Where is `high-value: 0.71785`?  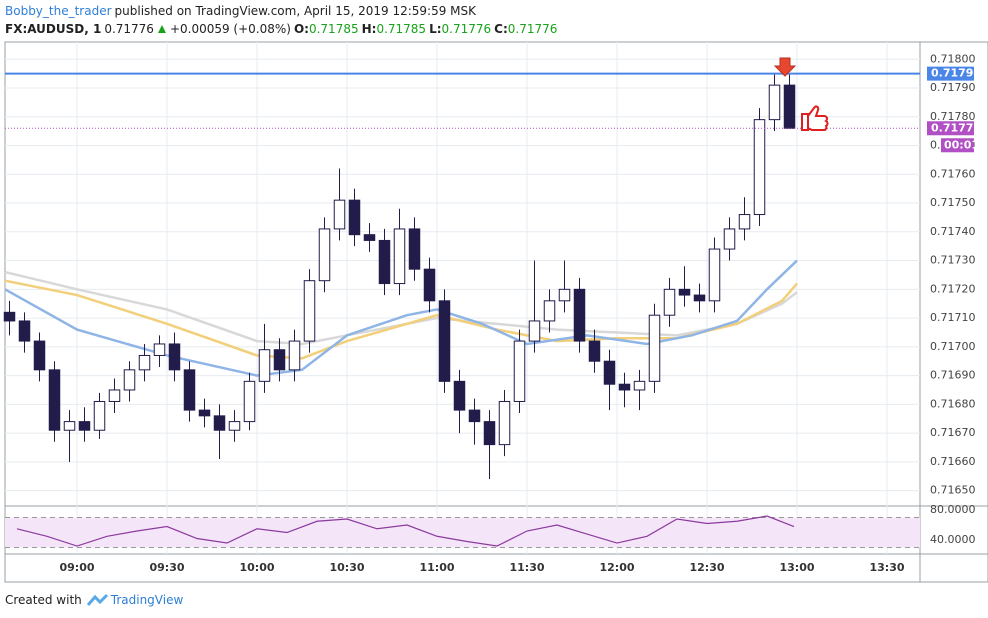
high-value: 0.71785 is located at coordinates (401, 29).